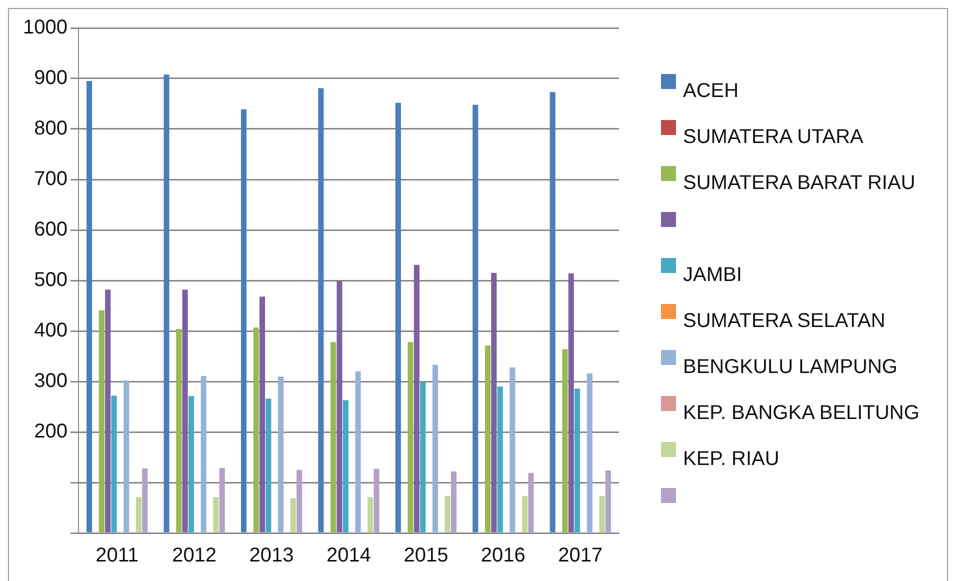 This screenshot has width=959, height=581. I want to click on legend-label: ACEH, so click(711, 91).